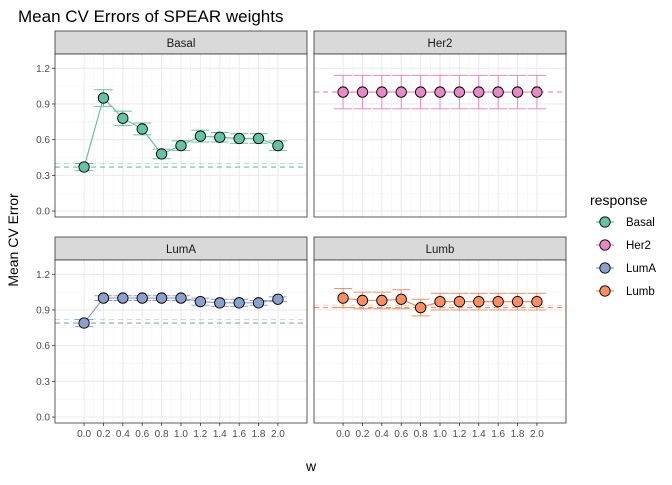  Describe the element at coordinates (638, 246) in the screenshot. I see `legend-label: Her2` at that location.